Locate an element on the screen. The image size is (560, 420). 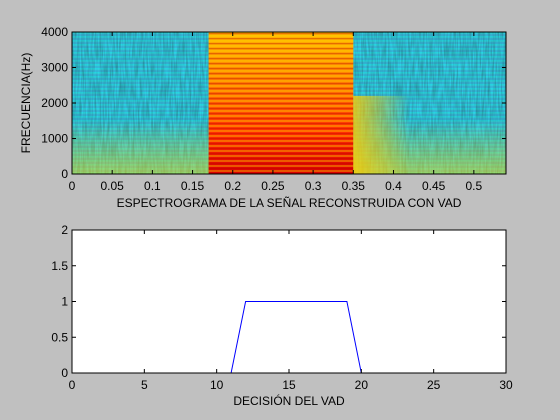
y-tick-label: 2 is located at coordinates (64, 230).